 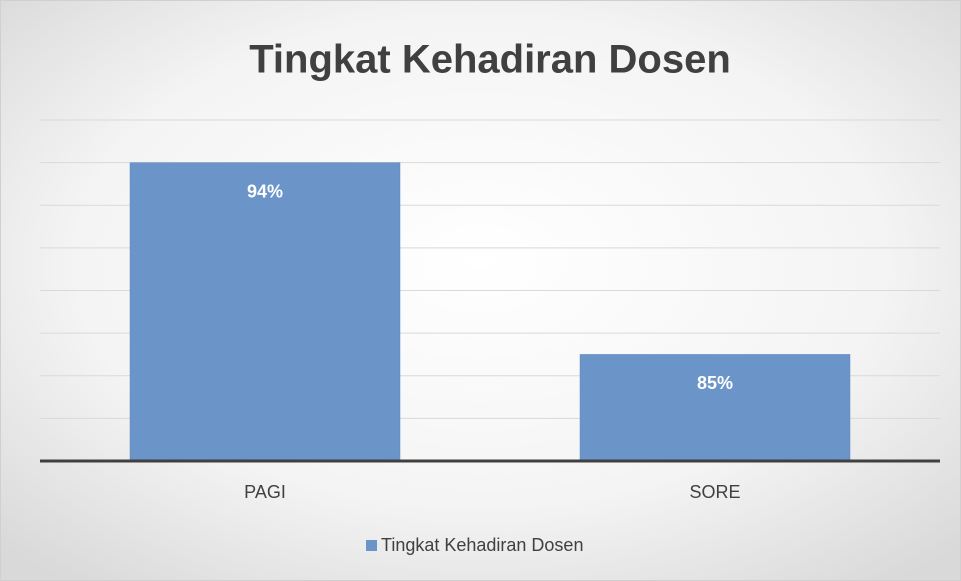 What do you see at coordinates (265, 191) in the screenshot?
I see `data-label: 94%` at bounding box center [265, 191].